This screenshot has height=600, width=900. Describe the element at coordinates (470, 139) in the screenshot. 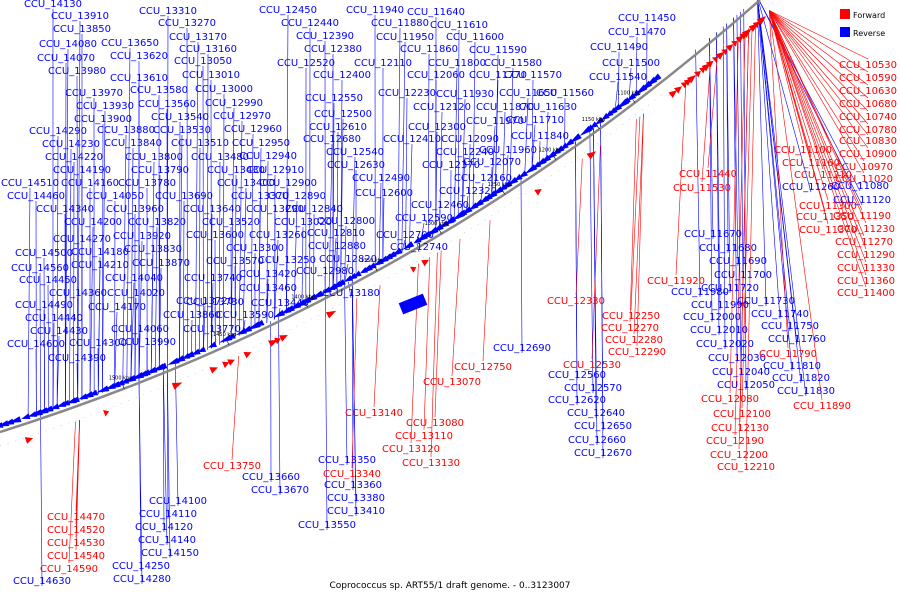

I see `gene-label-ccu-12090: CCU_12090` at that location.